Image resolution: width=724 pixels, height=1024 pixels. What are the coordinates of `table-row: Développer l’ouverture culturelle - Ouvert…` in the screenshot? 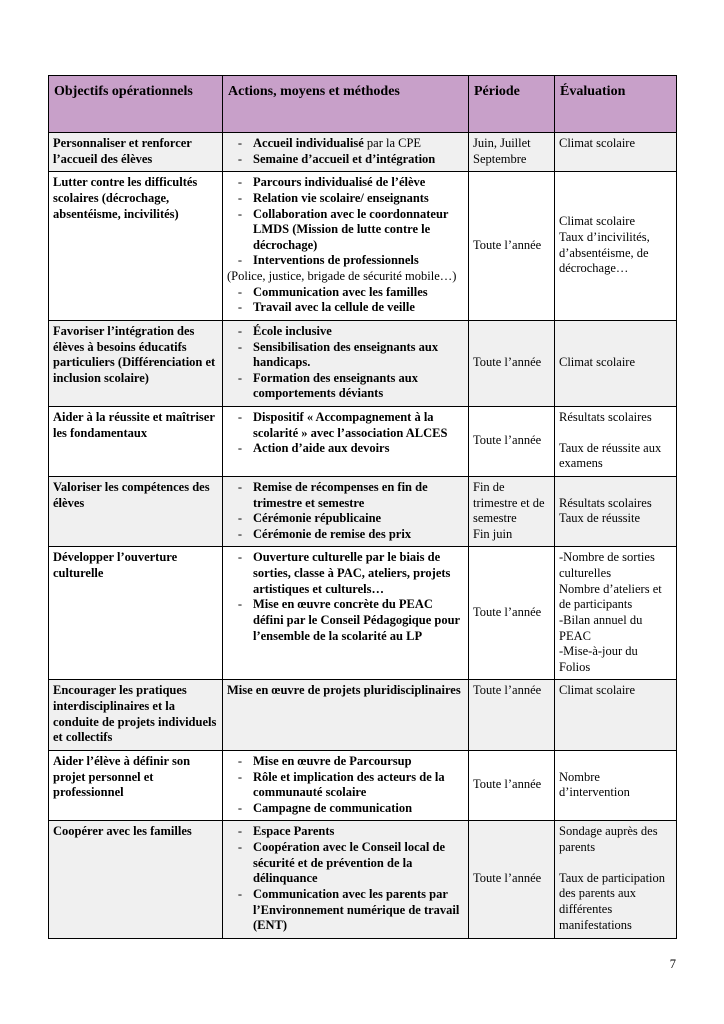 It's located at (362, 613).